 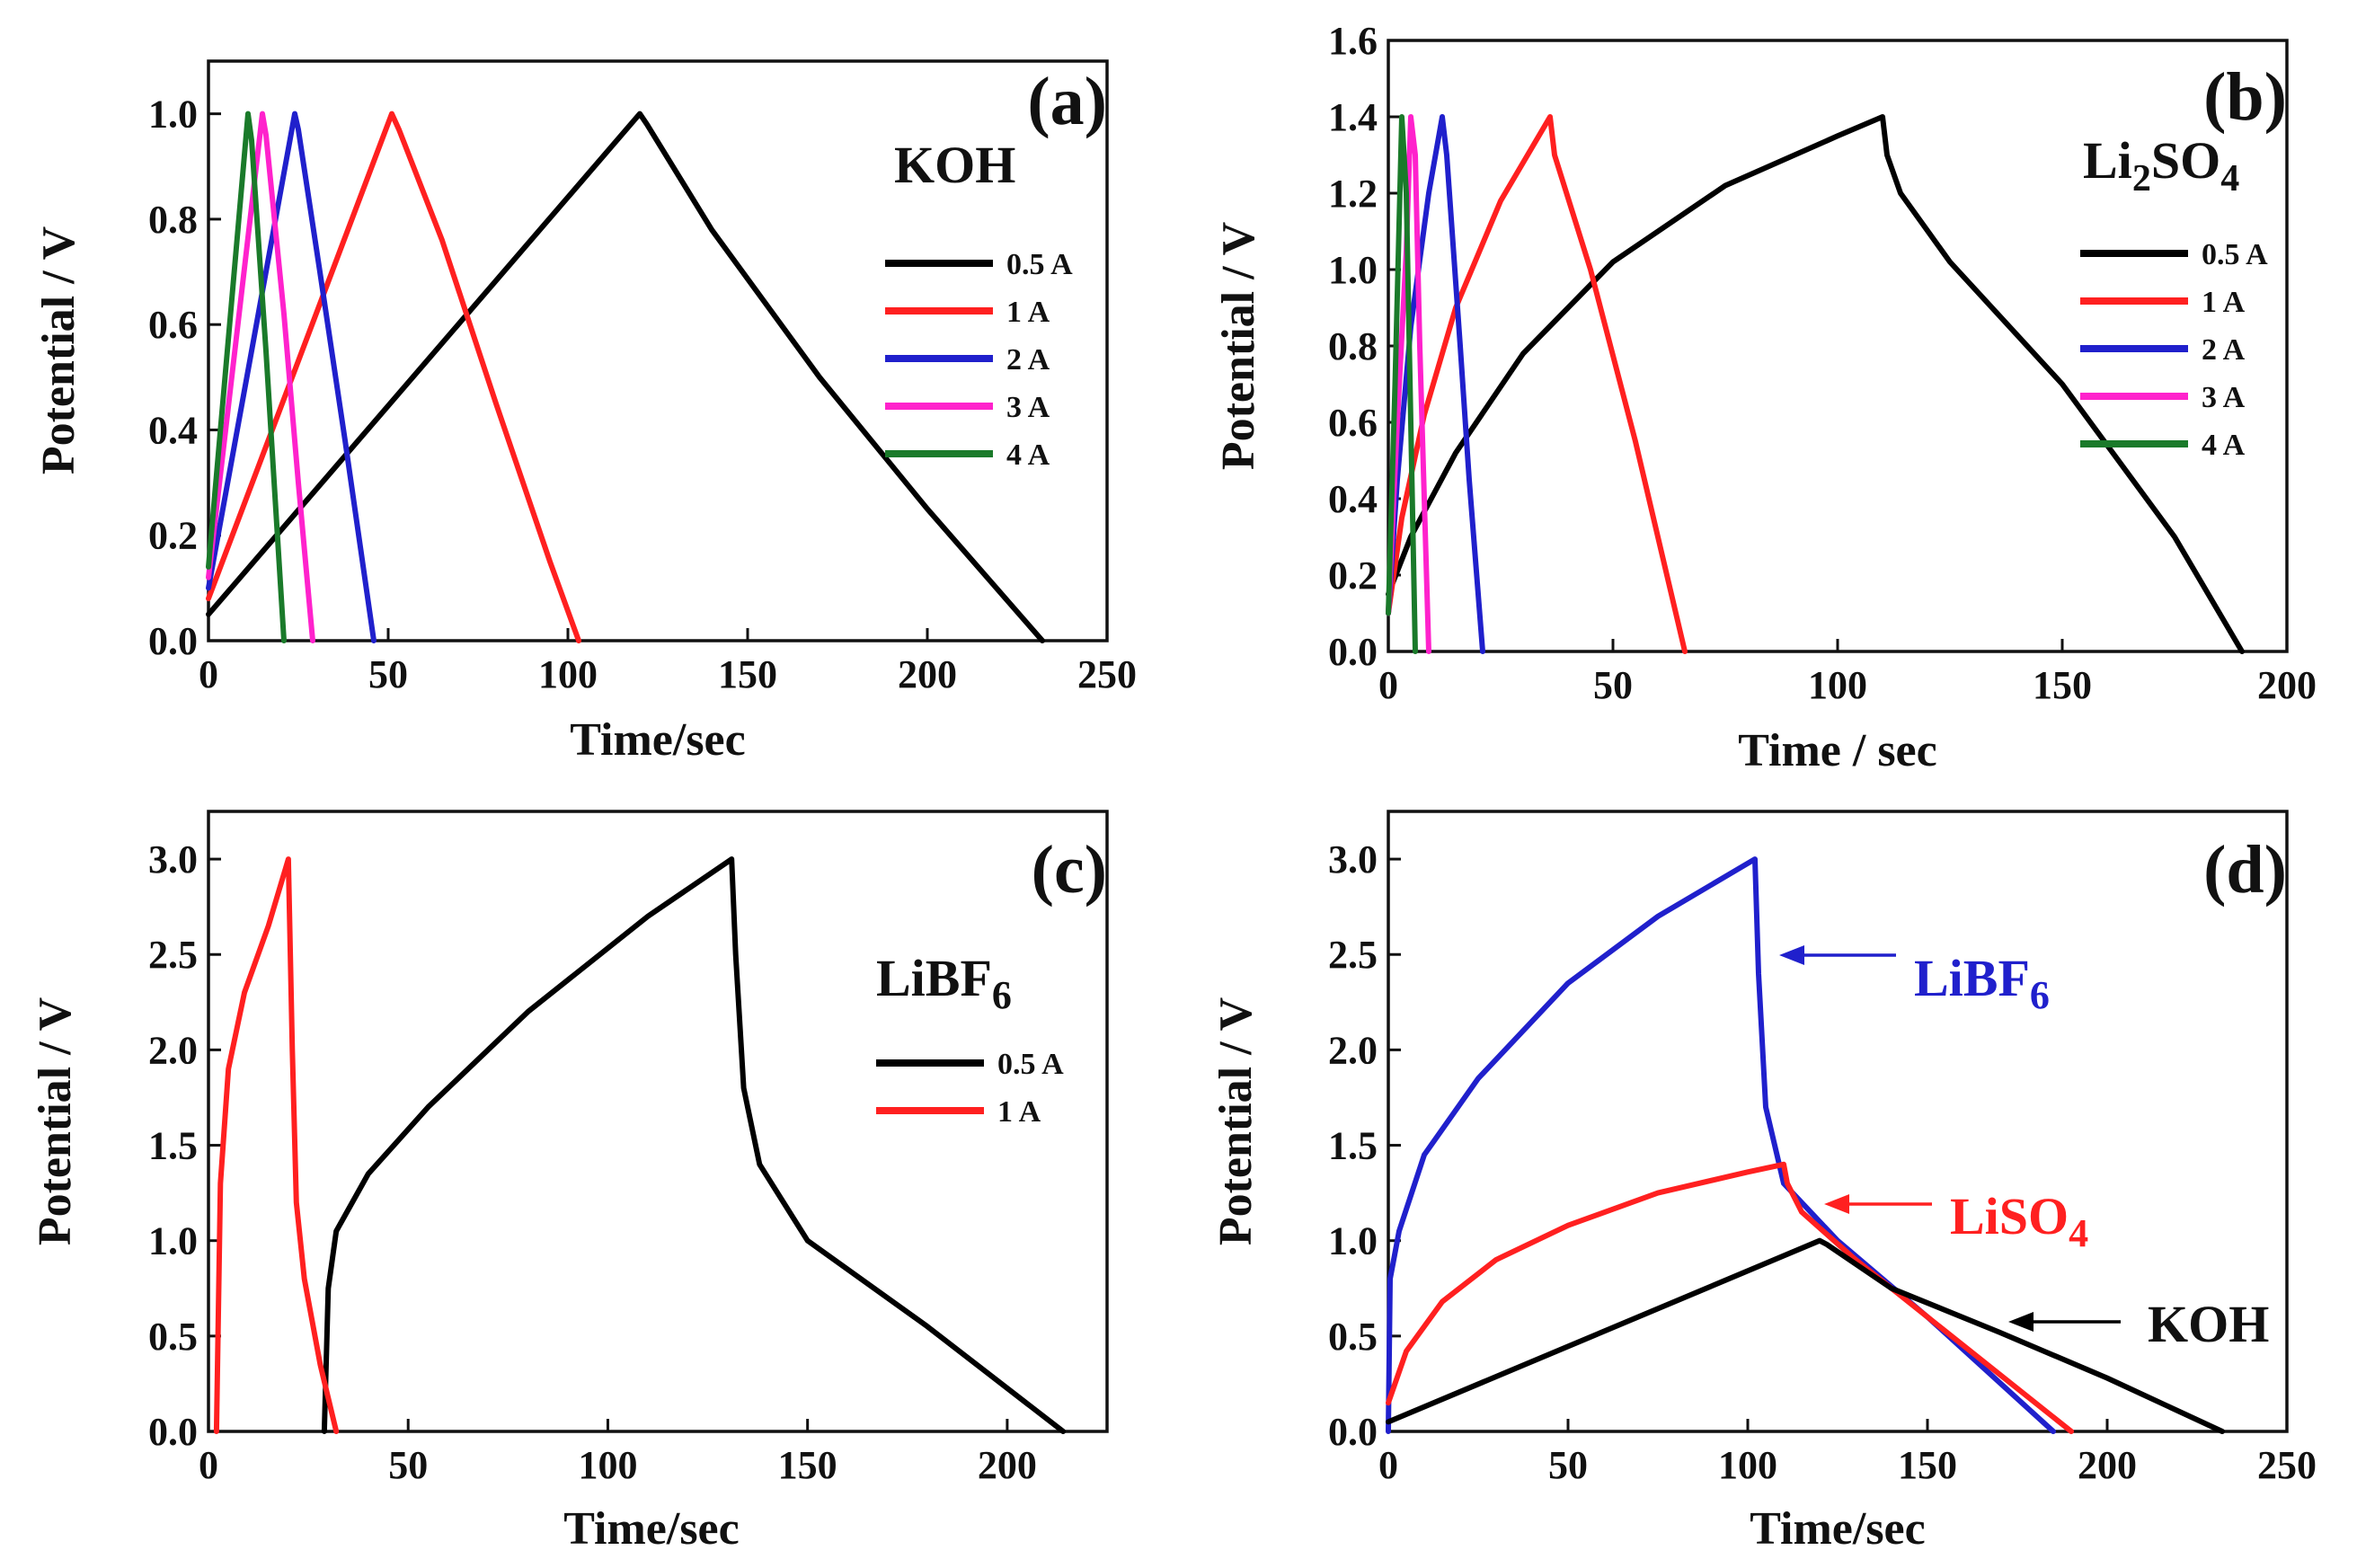 I want to click on y-tick-label: 0.5, so click(x=1353, y=1337).